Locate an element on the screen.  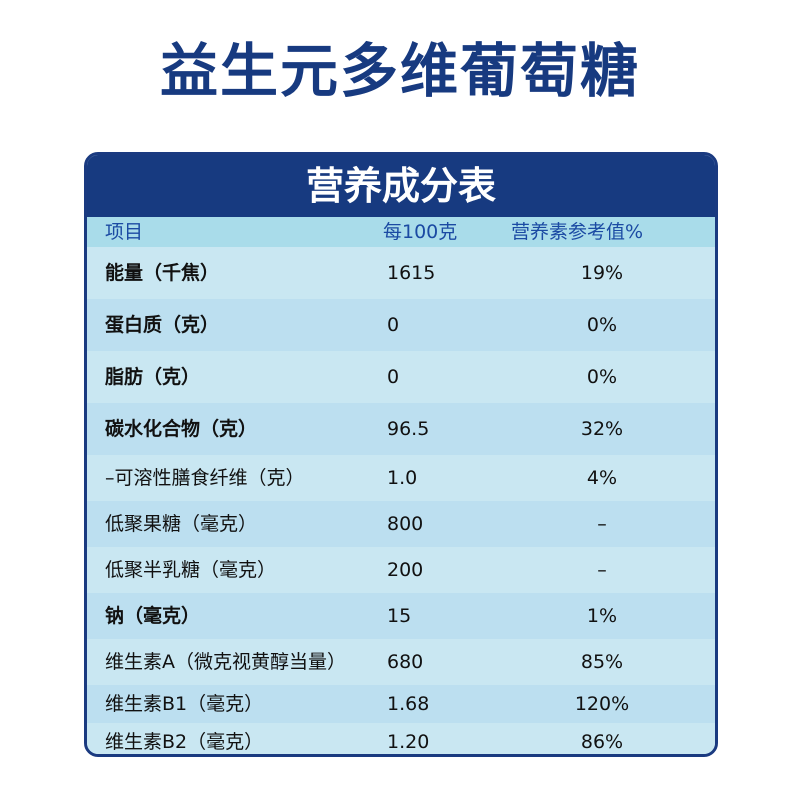
table-row: 低聚半乳糖（毫克） 200 – is located at coordinates (401, 570).